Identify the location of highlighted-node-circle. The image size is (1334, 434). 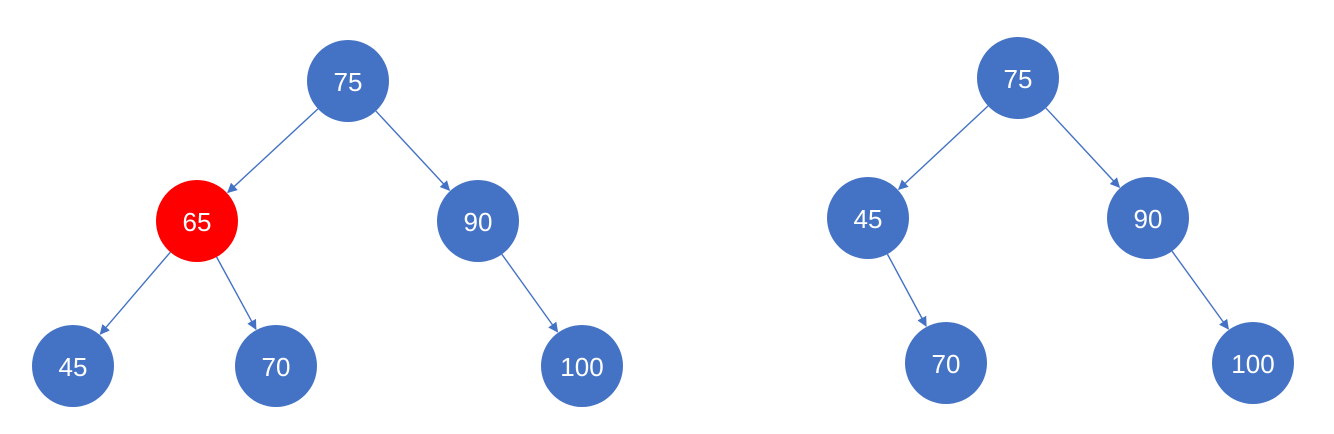
(197, 221).